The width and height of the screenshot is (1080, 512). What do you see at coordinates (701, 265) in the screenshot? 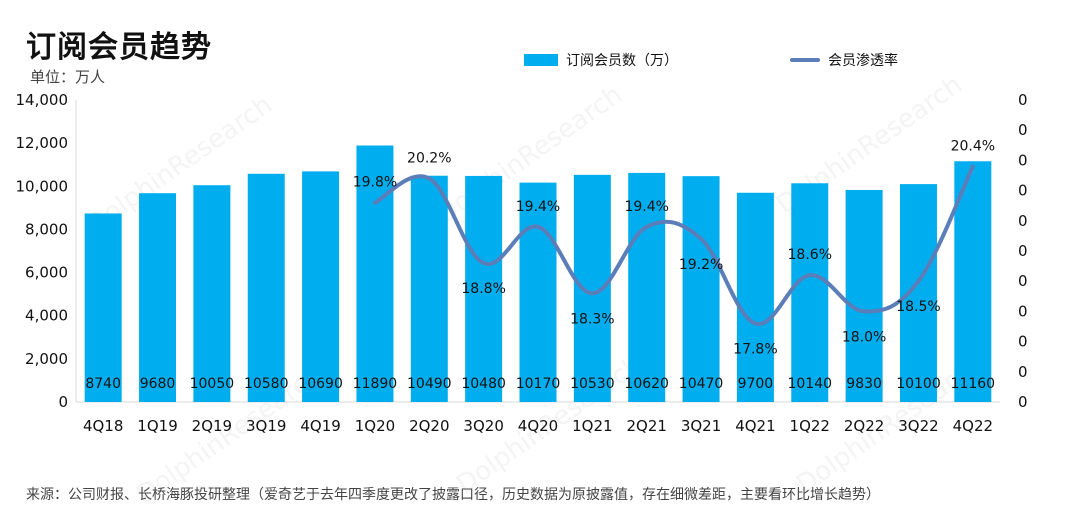
I see `line-value-label: 19.2%` at bounding box center [701, 265].